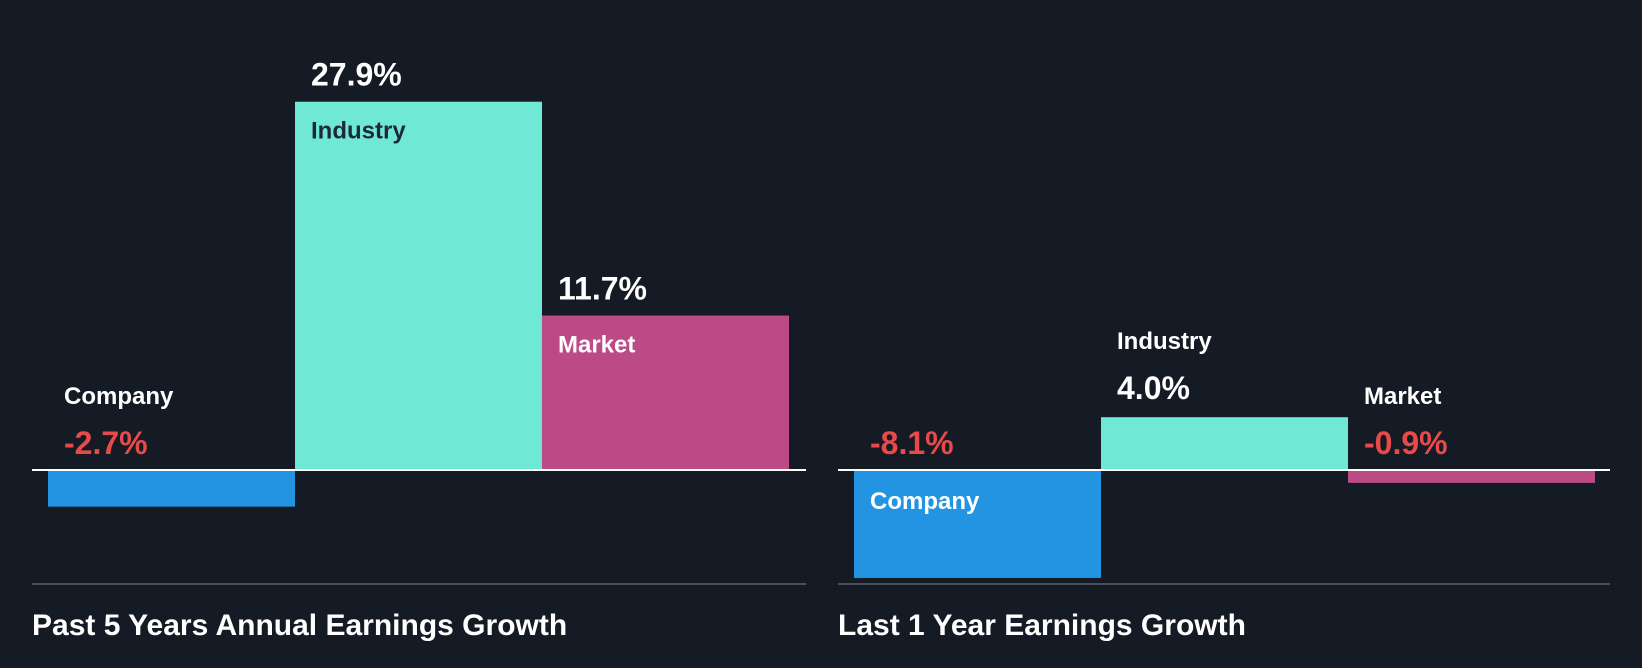 This screenshot has width=1642, height=668. What do you see at coordinates (1224, 443) in the screenshot?
I see `last-1y-bar-industry` at bounding box center [1224, 443].